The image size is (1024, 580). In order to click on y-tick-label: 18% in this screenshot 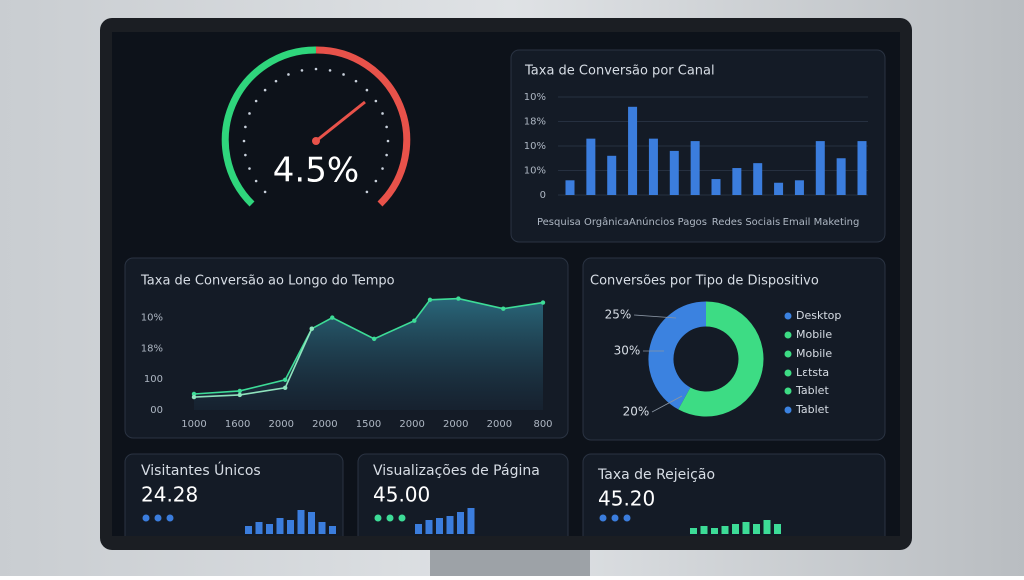, I will do `click(152, 348)`.